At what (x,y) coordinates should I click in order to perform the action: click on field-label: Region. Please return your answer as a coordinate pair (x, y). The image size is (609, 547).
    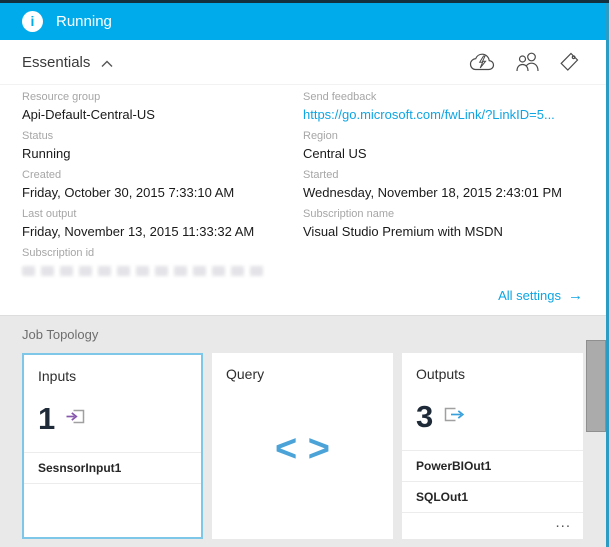
    Looking at the image, I should click on (320, 136).